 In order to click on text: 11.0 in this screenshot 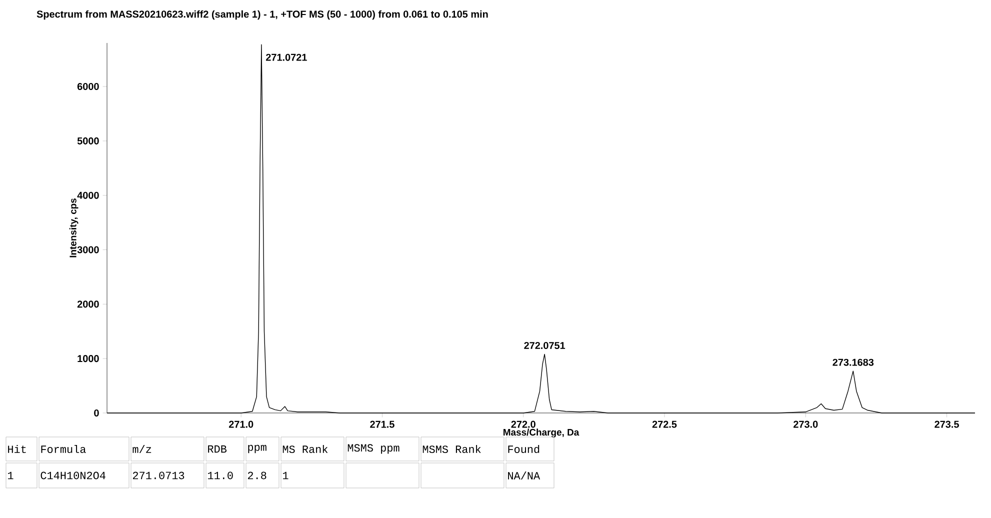, I will do `click(220, 476)`.